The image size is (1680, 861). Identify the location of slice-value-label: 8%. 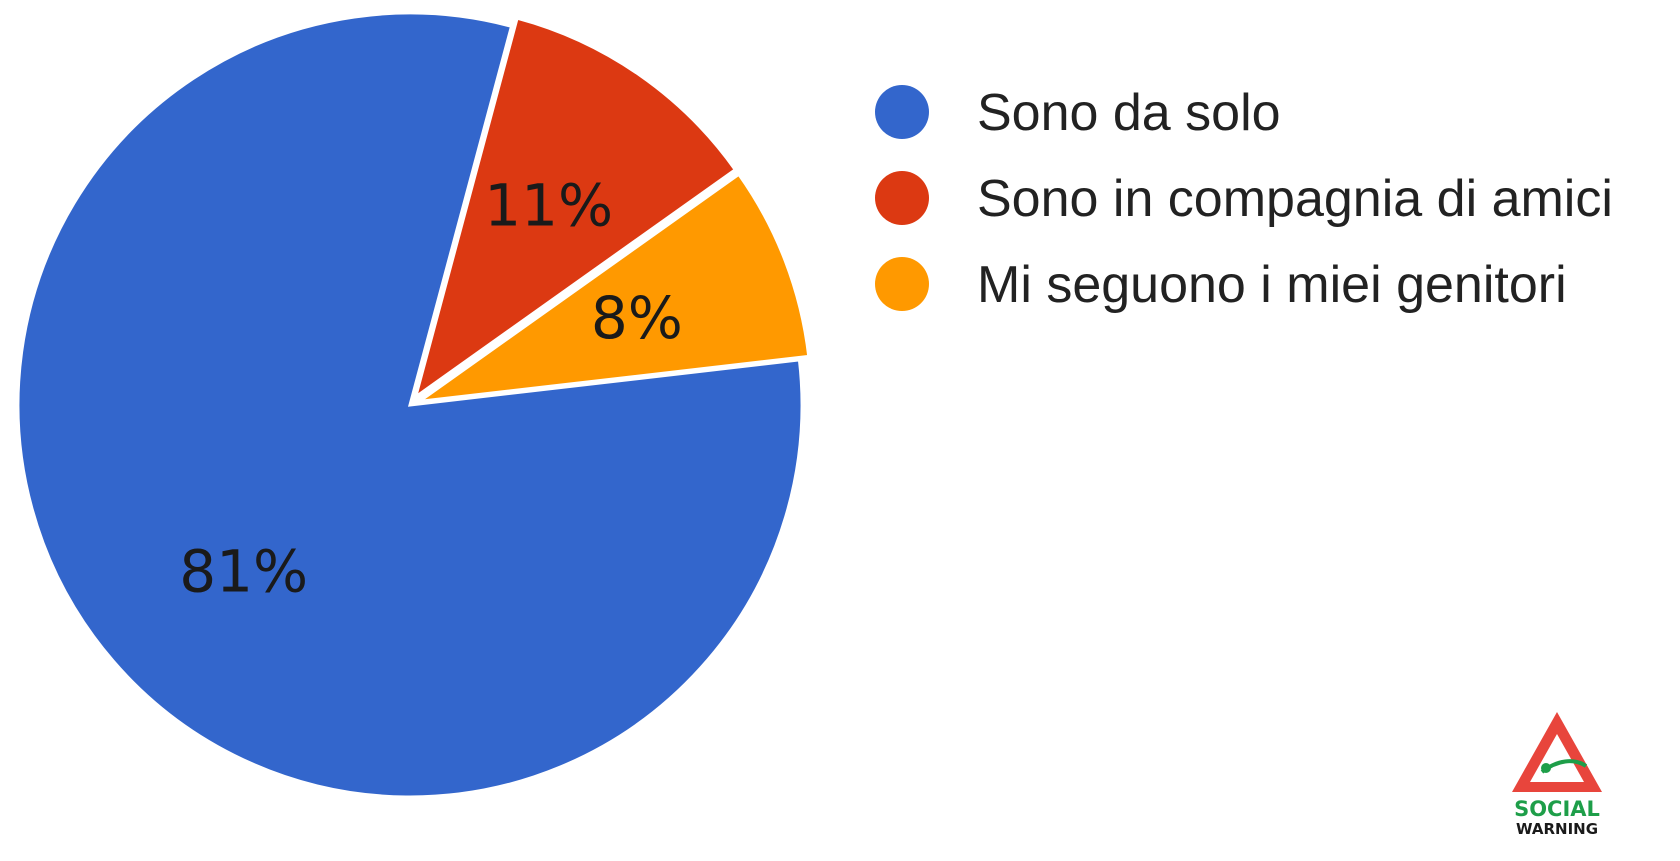
(637, 318).